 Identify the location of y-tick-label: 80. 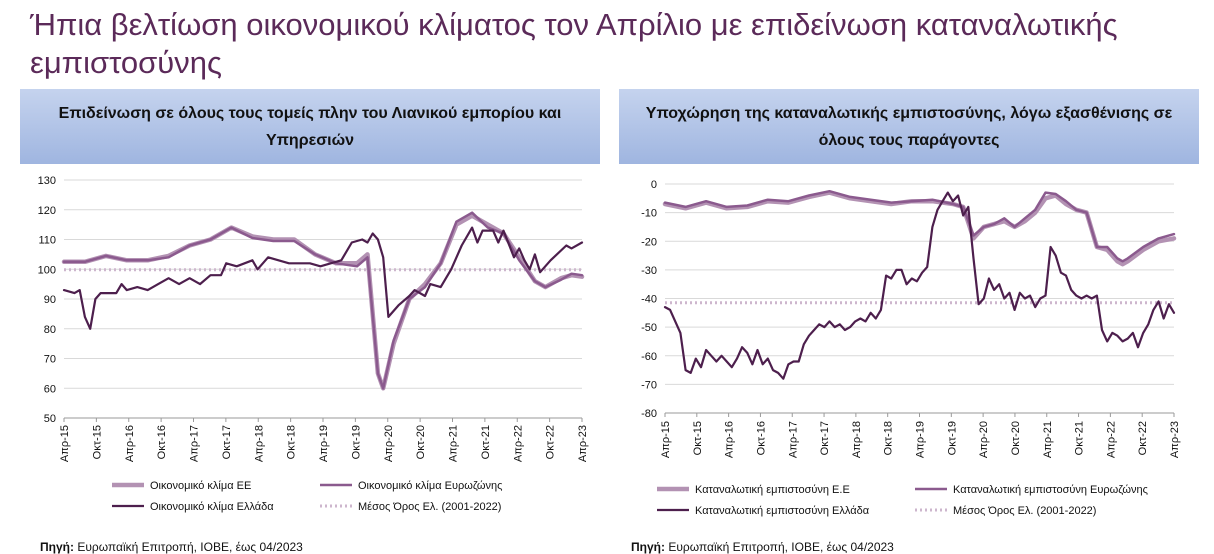
(50, 330).